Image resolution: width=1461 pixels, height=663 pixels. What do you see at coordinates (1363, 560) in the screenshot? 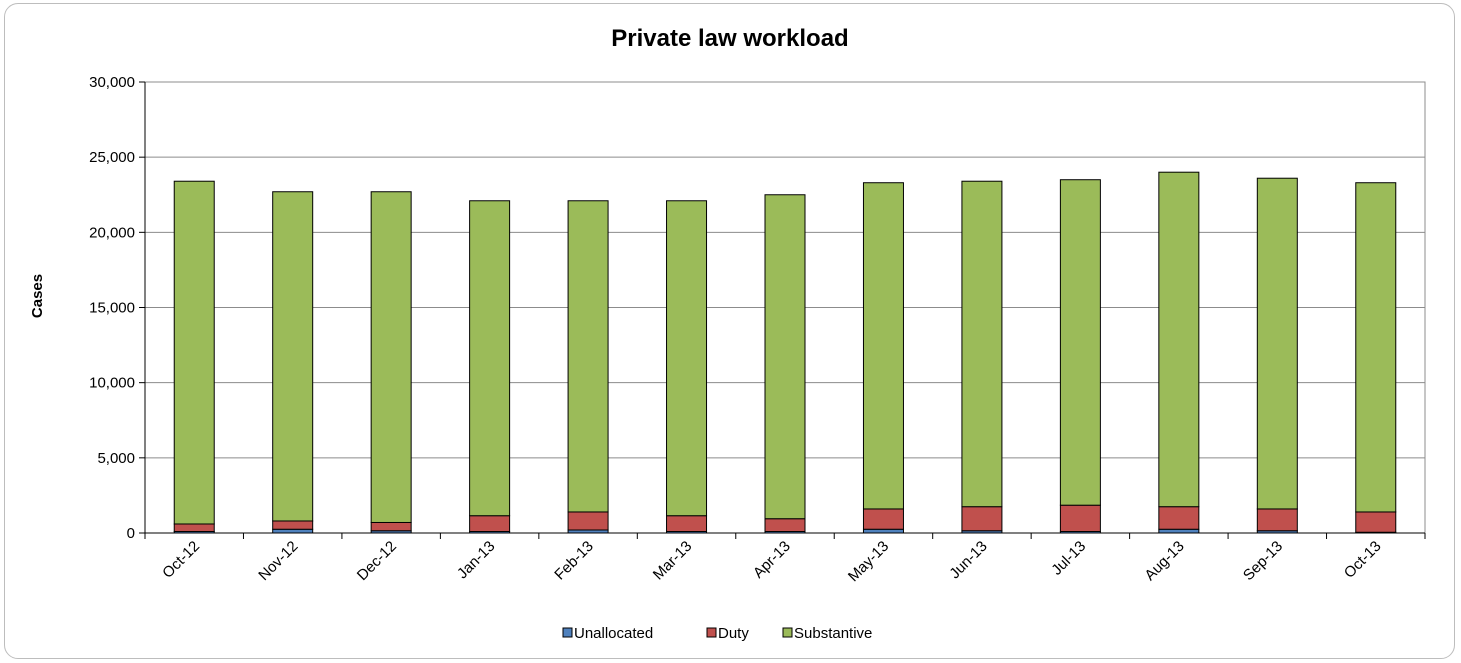
I see `x-tick-label: Oct-13` at bounding box center [1363, 560].